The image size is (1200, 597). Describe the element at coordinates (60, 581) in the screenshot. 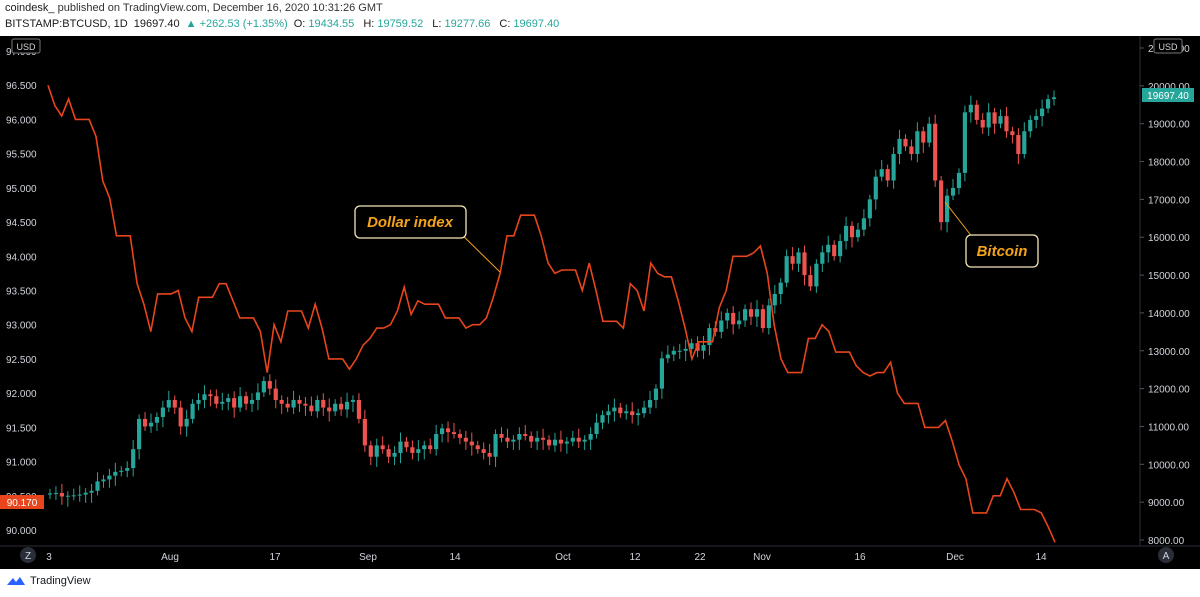

I see `tradingview-logo-text: TradingView` at that location.